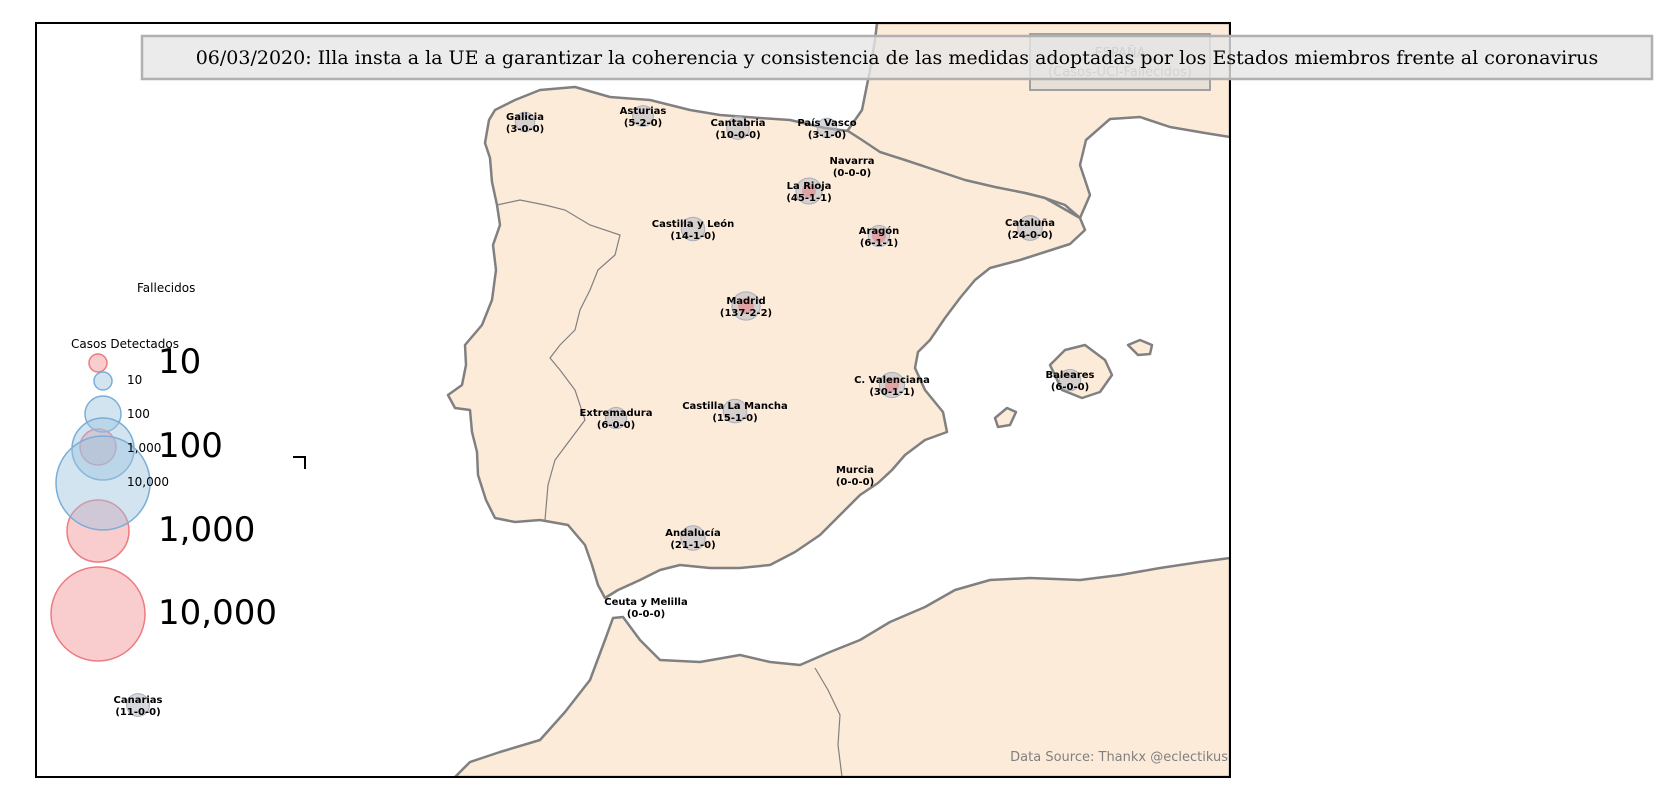 This screenshot has width=1659, height=811. I want to click on region-name: Extremadura, so click(616, 413).